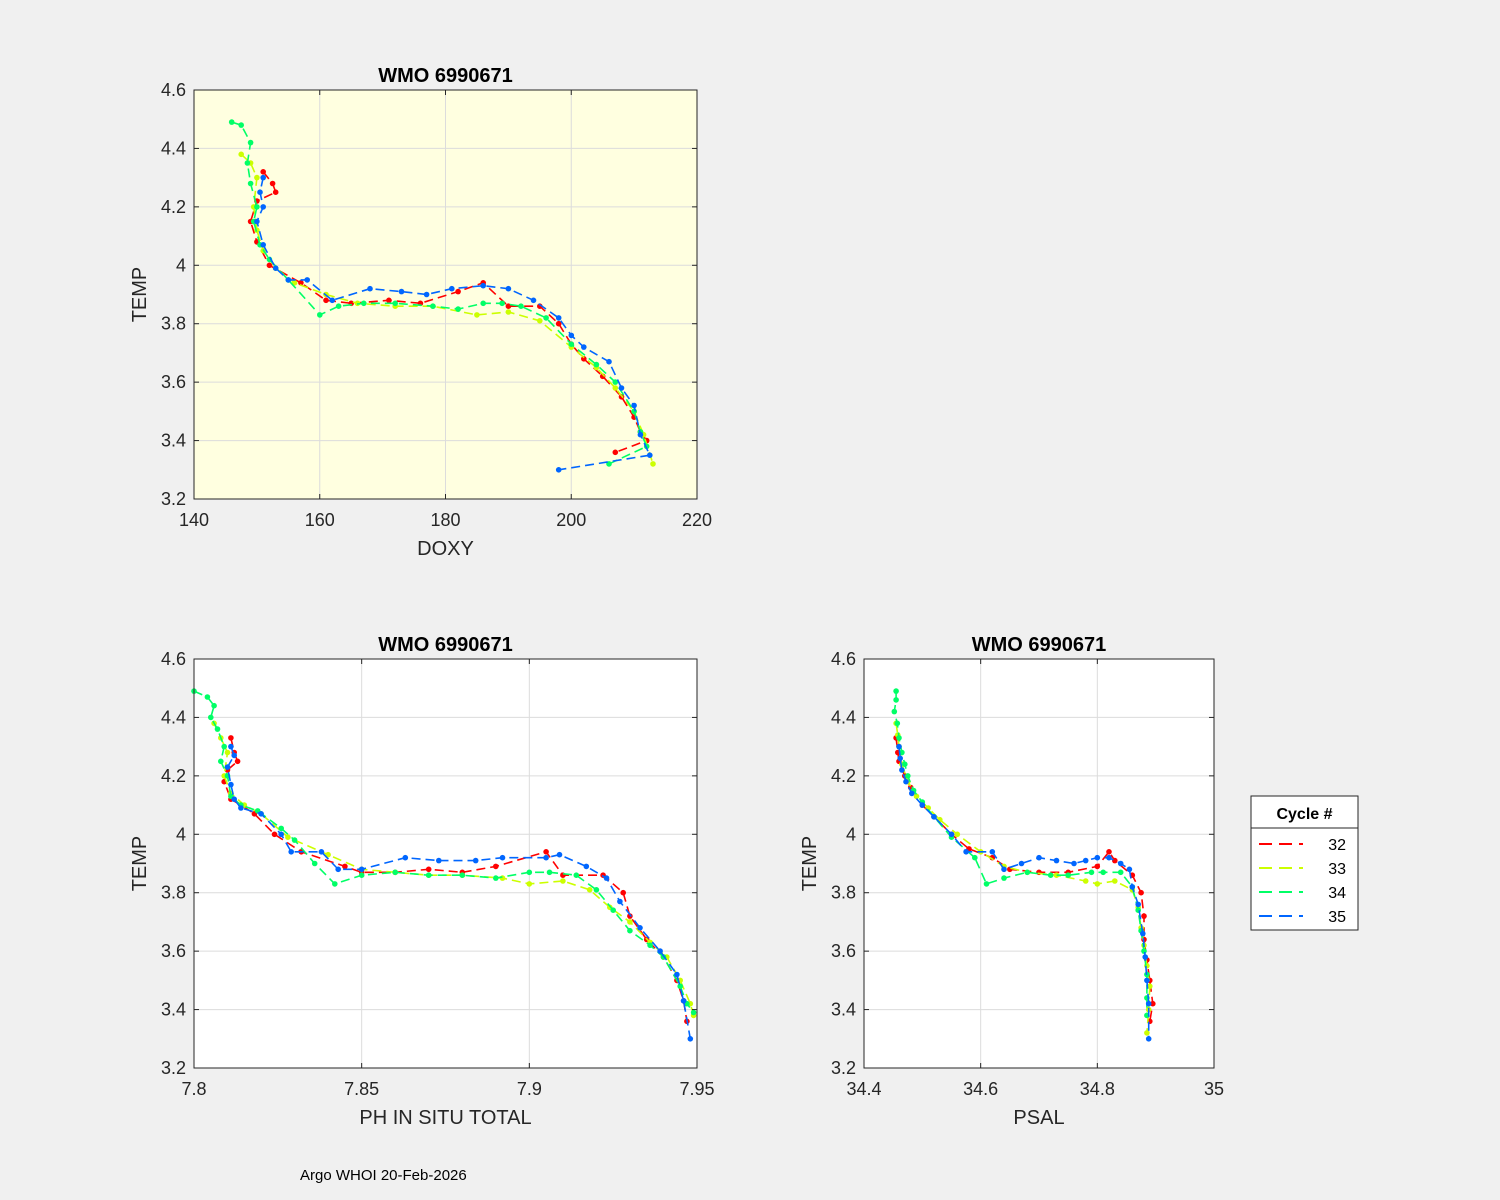 This screenshot has height=1200, width=1500. I want to click on x-tick-label: 7.85, so click(361, 1089).